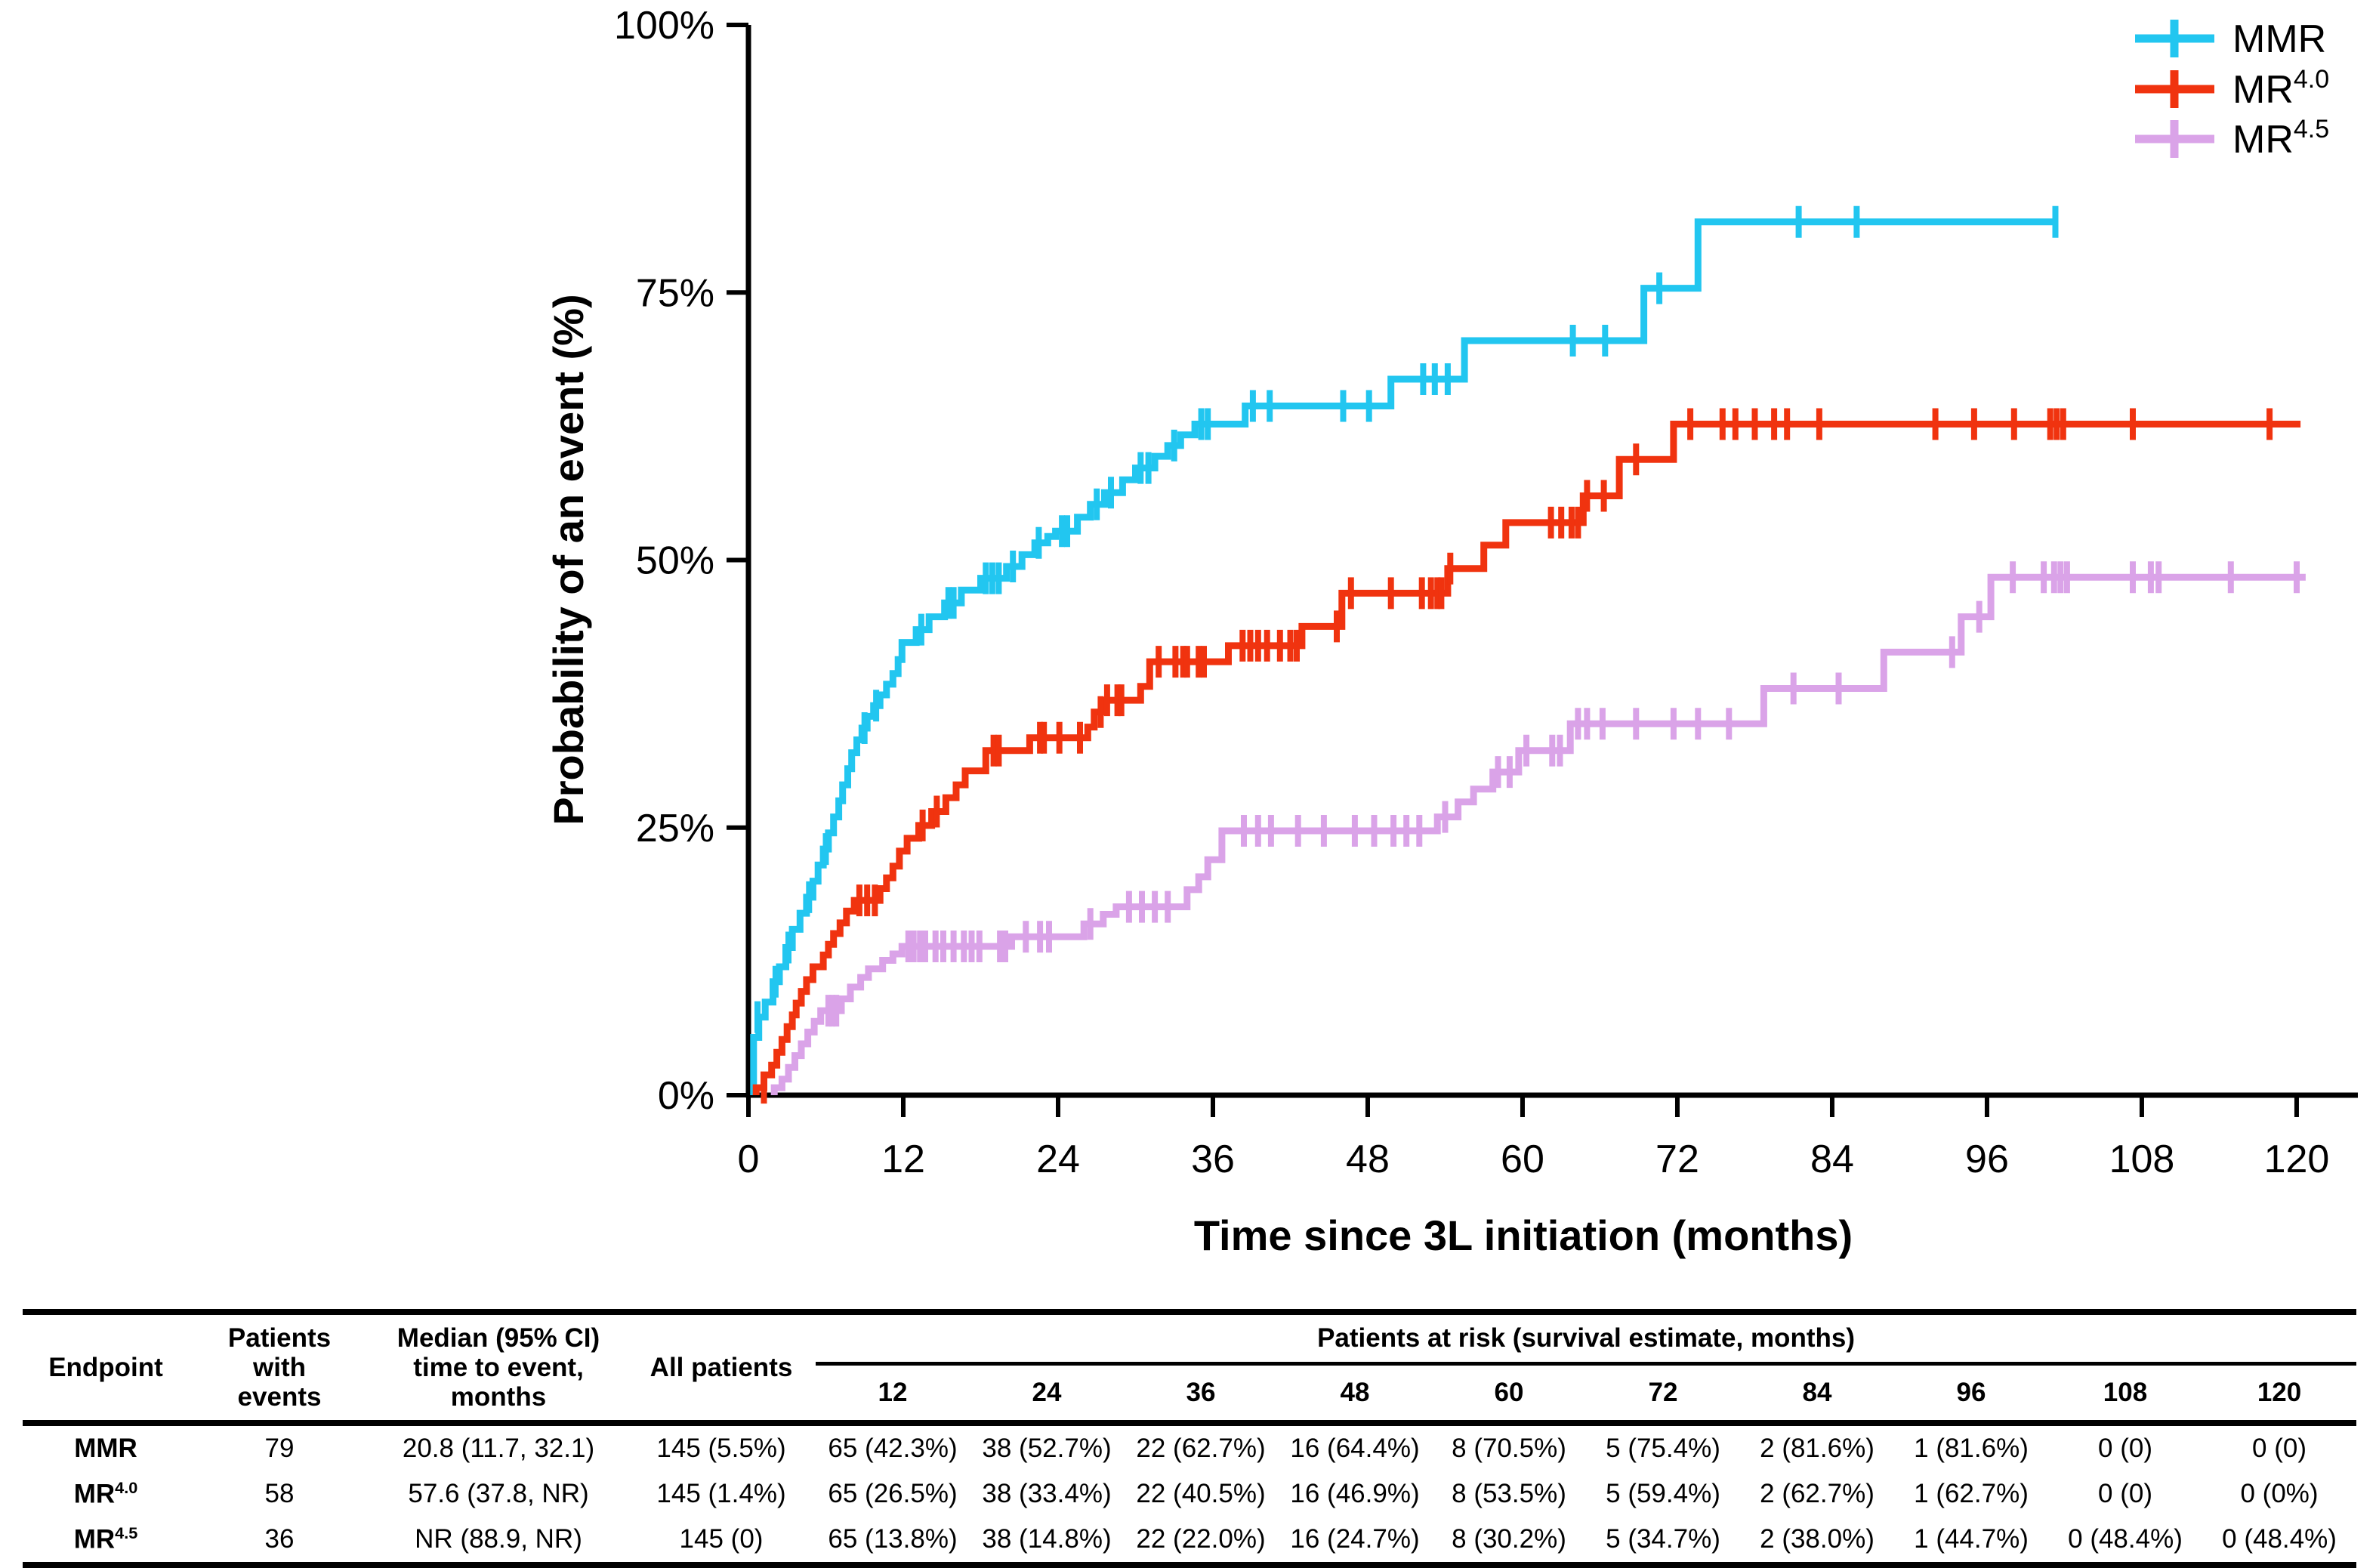 The height and width of the screenshot is (1568, 2379). I want to click on col-header-month-60: 60, so click(1509, 1393).